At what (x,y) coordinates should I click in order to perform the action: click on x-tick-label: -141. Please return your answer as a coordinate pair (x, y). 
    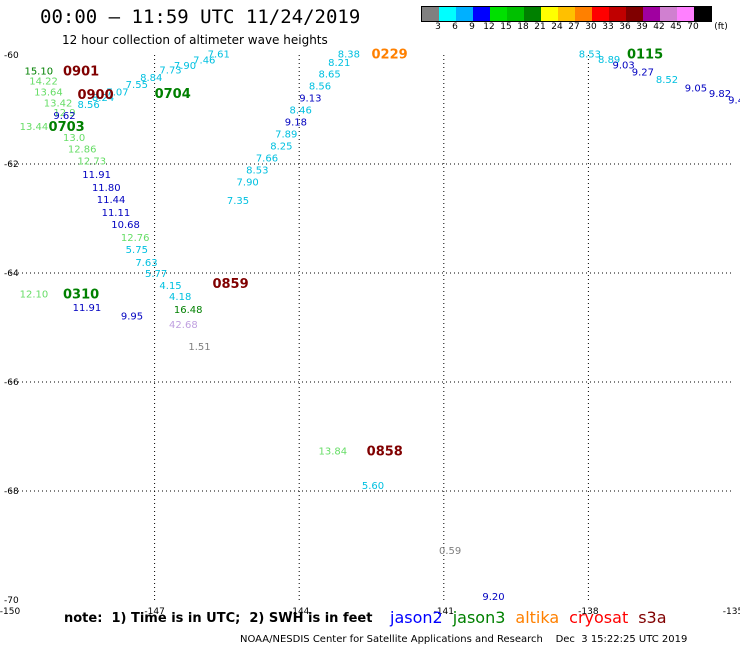
    Looking at the image, I should click on (444, 612).